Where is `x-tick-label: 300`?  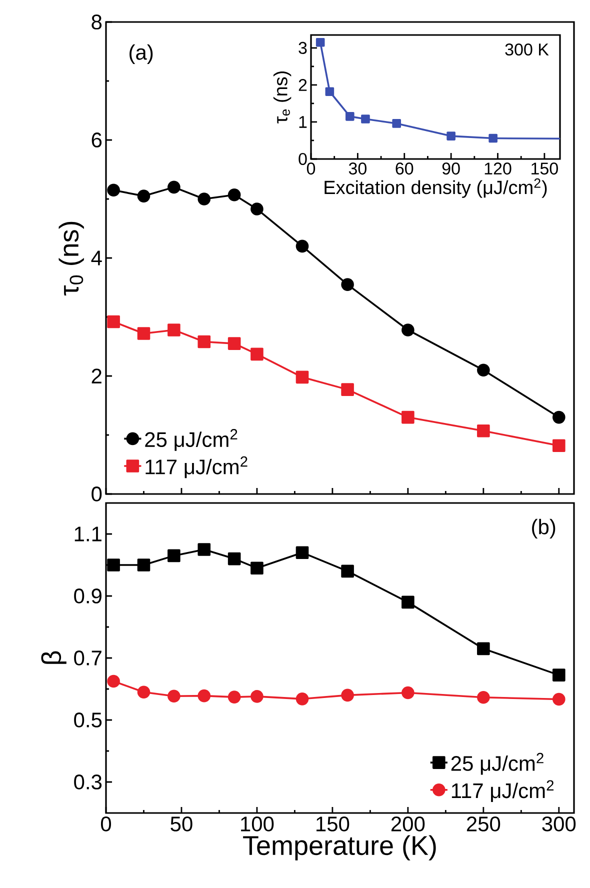
x-tick-label: 300 is located at coordinates (559, 824).